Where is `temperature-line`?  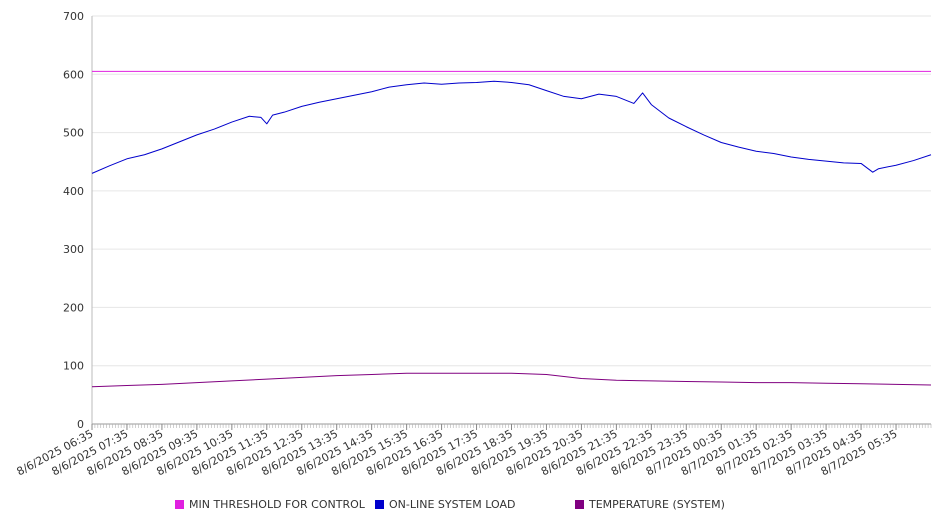
temperature-line is located at coordinates (511, 380).